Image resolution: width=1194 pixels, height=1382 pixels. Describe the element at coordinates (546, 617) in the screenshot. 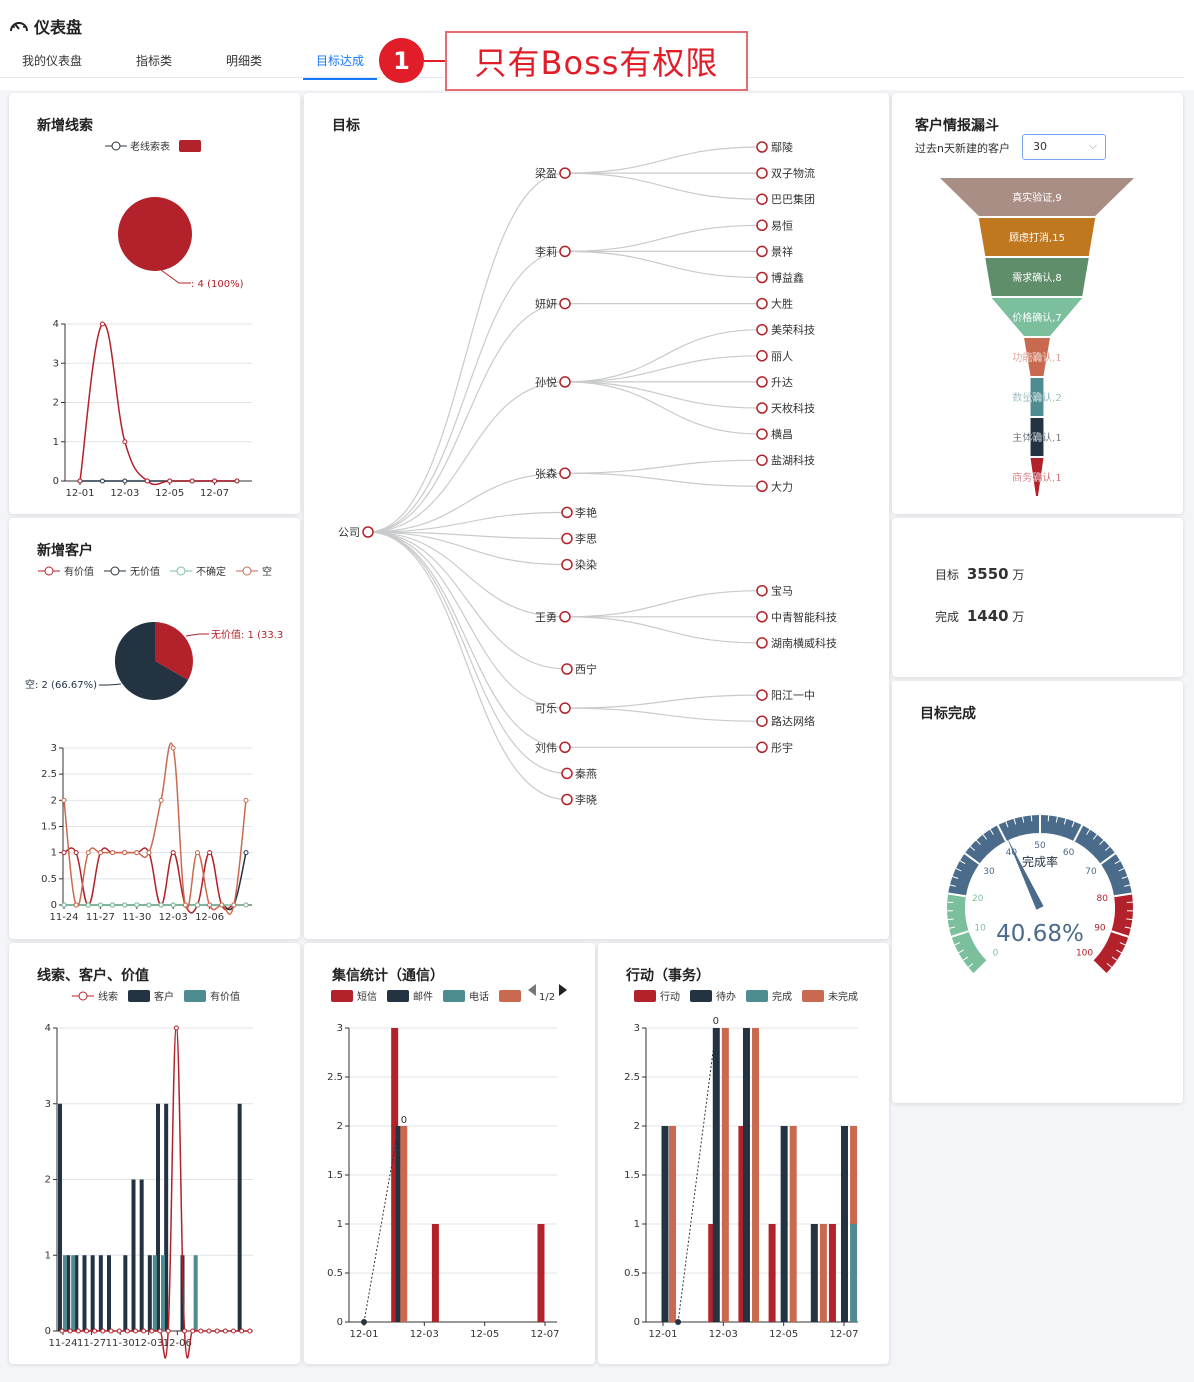

I see `tree-label-person: 王勇` at that location.